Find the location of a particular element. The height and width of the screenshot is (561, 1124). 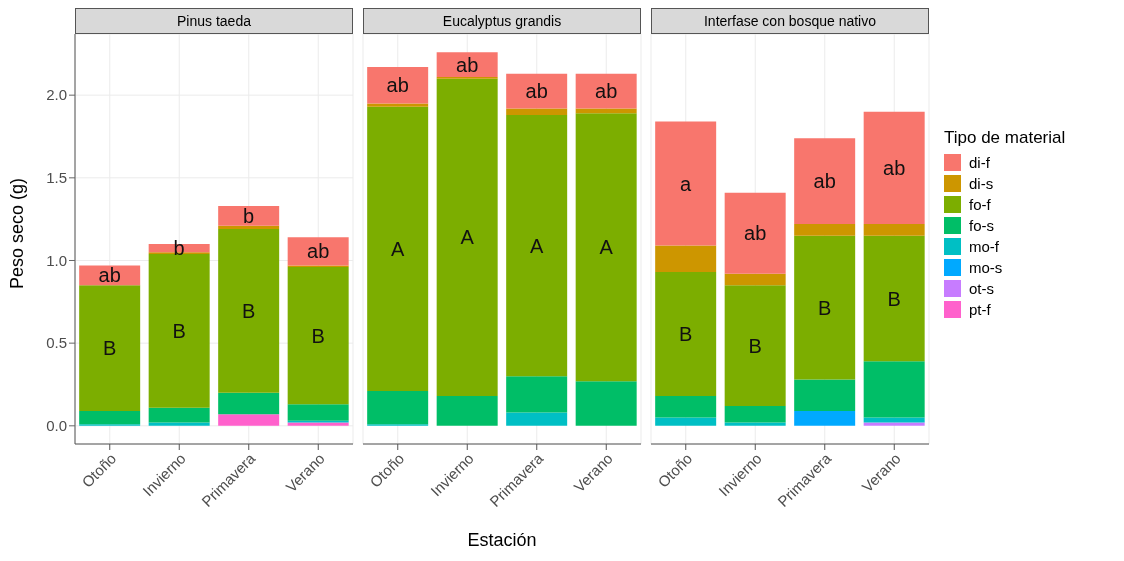

y-tick-label: 2.0 is located at coordinates (56, 95).